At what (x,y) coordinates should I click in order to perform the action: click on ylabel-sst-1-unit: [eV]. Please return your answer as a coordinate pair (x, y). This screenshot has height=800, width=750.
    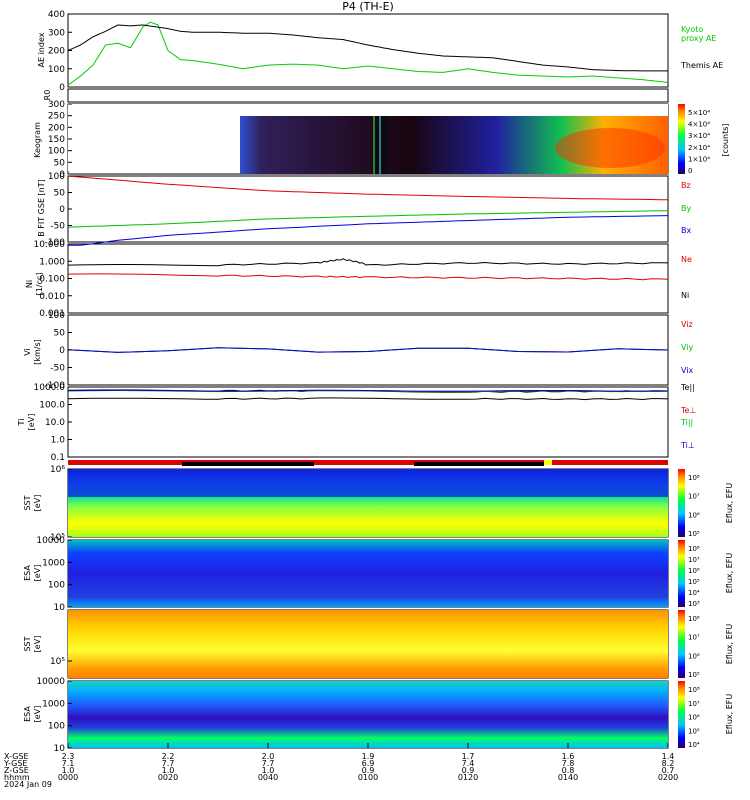
    Looking at the image, I should click on (37, 503).